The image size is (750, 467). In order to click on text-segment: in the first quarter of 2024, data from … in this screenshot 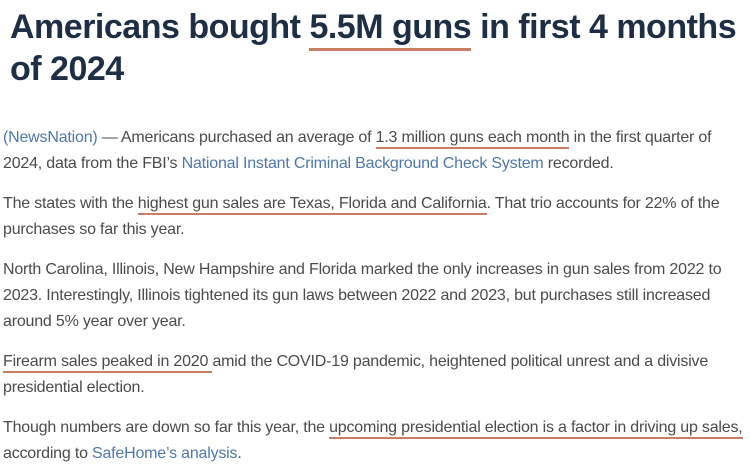, I will do `click(357, 150)`.